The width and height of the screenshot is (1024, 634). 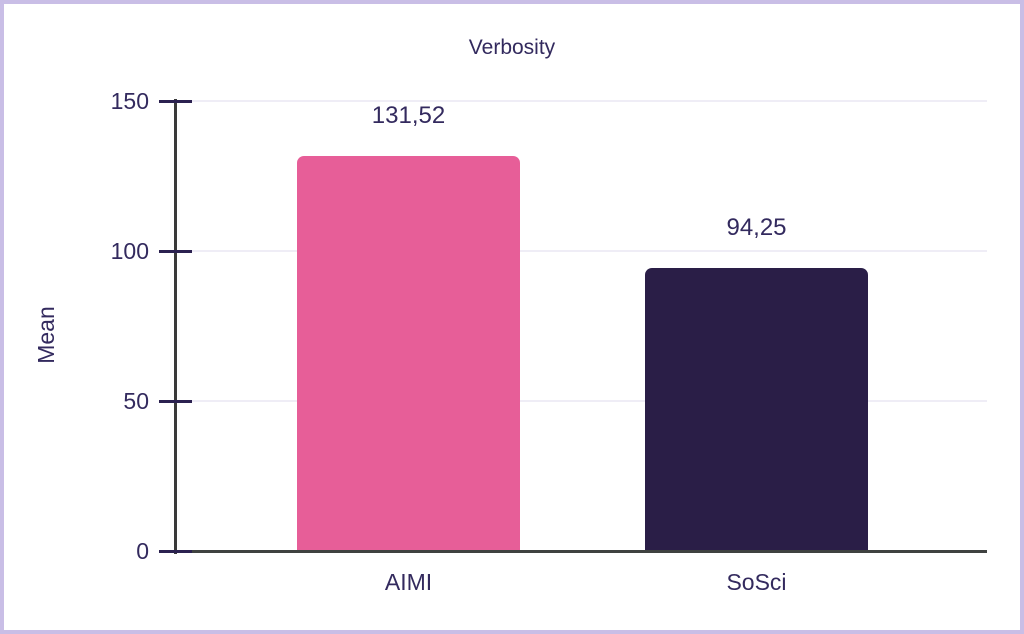 What do you see at coordinates (756, 582) in the screenshot?
I see `x-label-sosci: SoSci` at bounding box center [756, 582].